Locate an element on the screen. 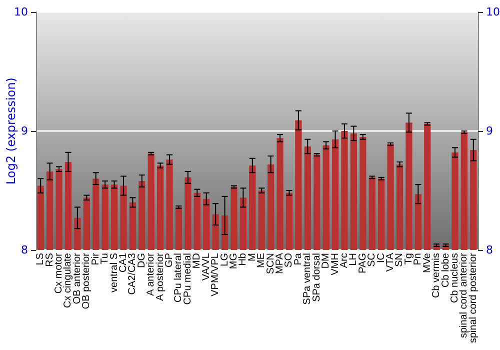 This screenshot has height=350, width=500. x-tick-label: Pa is located at coordinates (298, 259).